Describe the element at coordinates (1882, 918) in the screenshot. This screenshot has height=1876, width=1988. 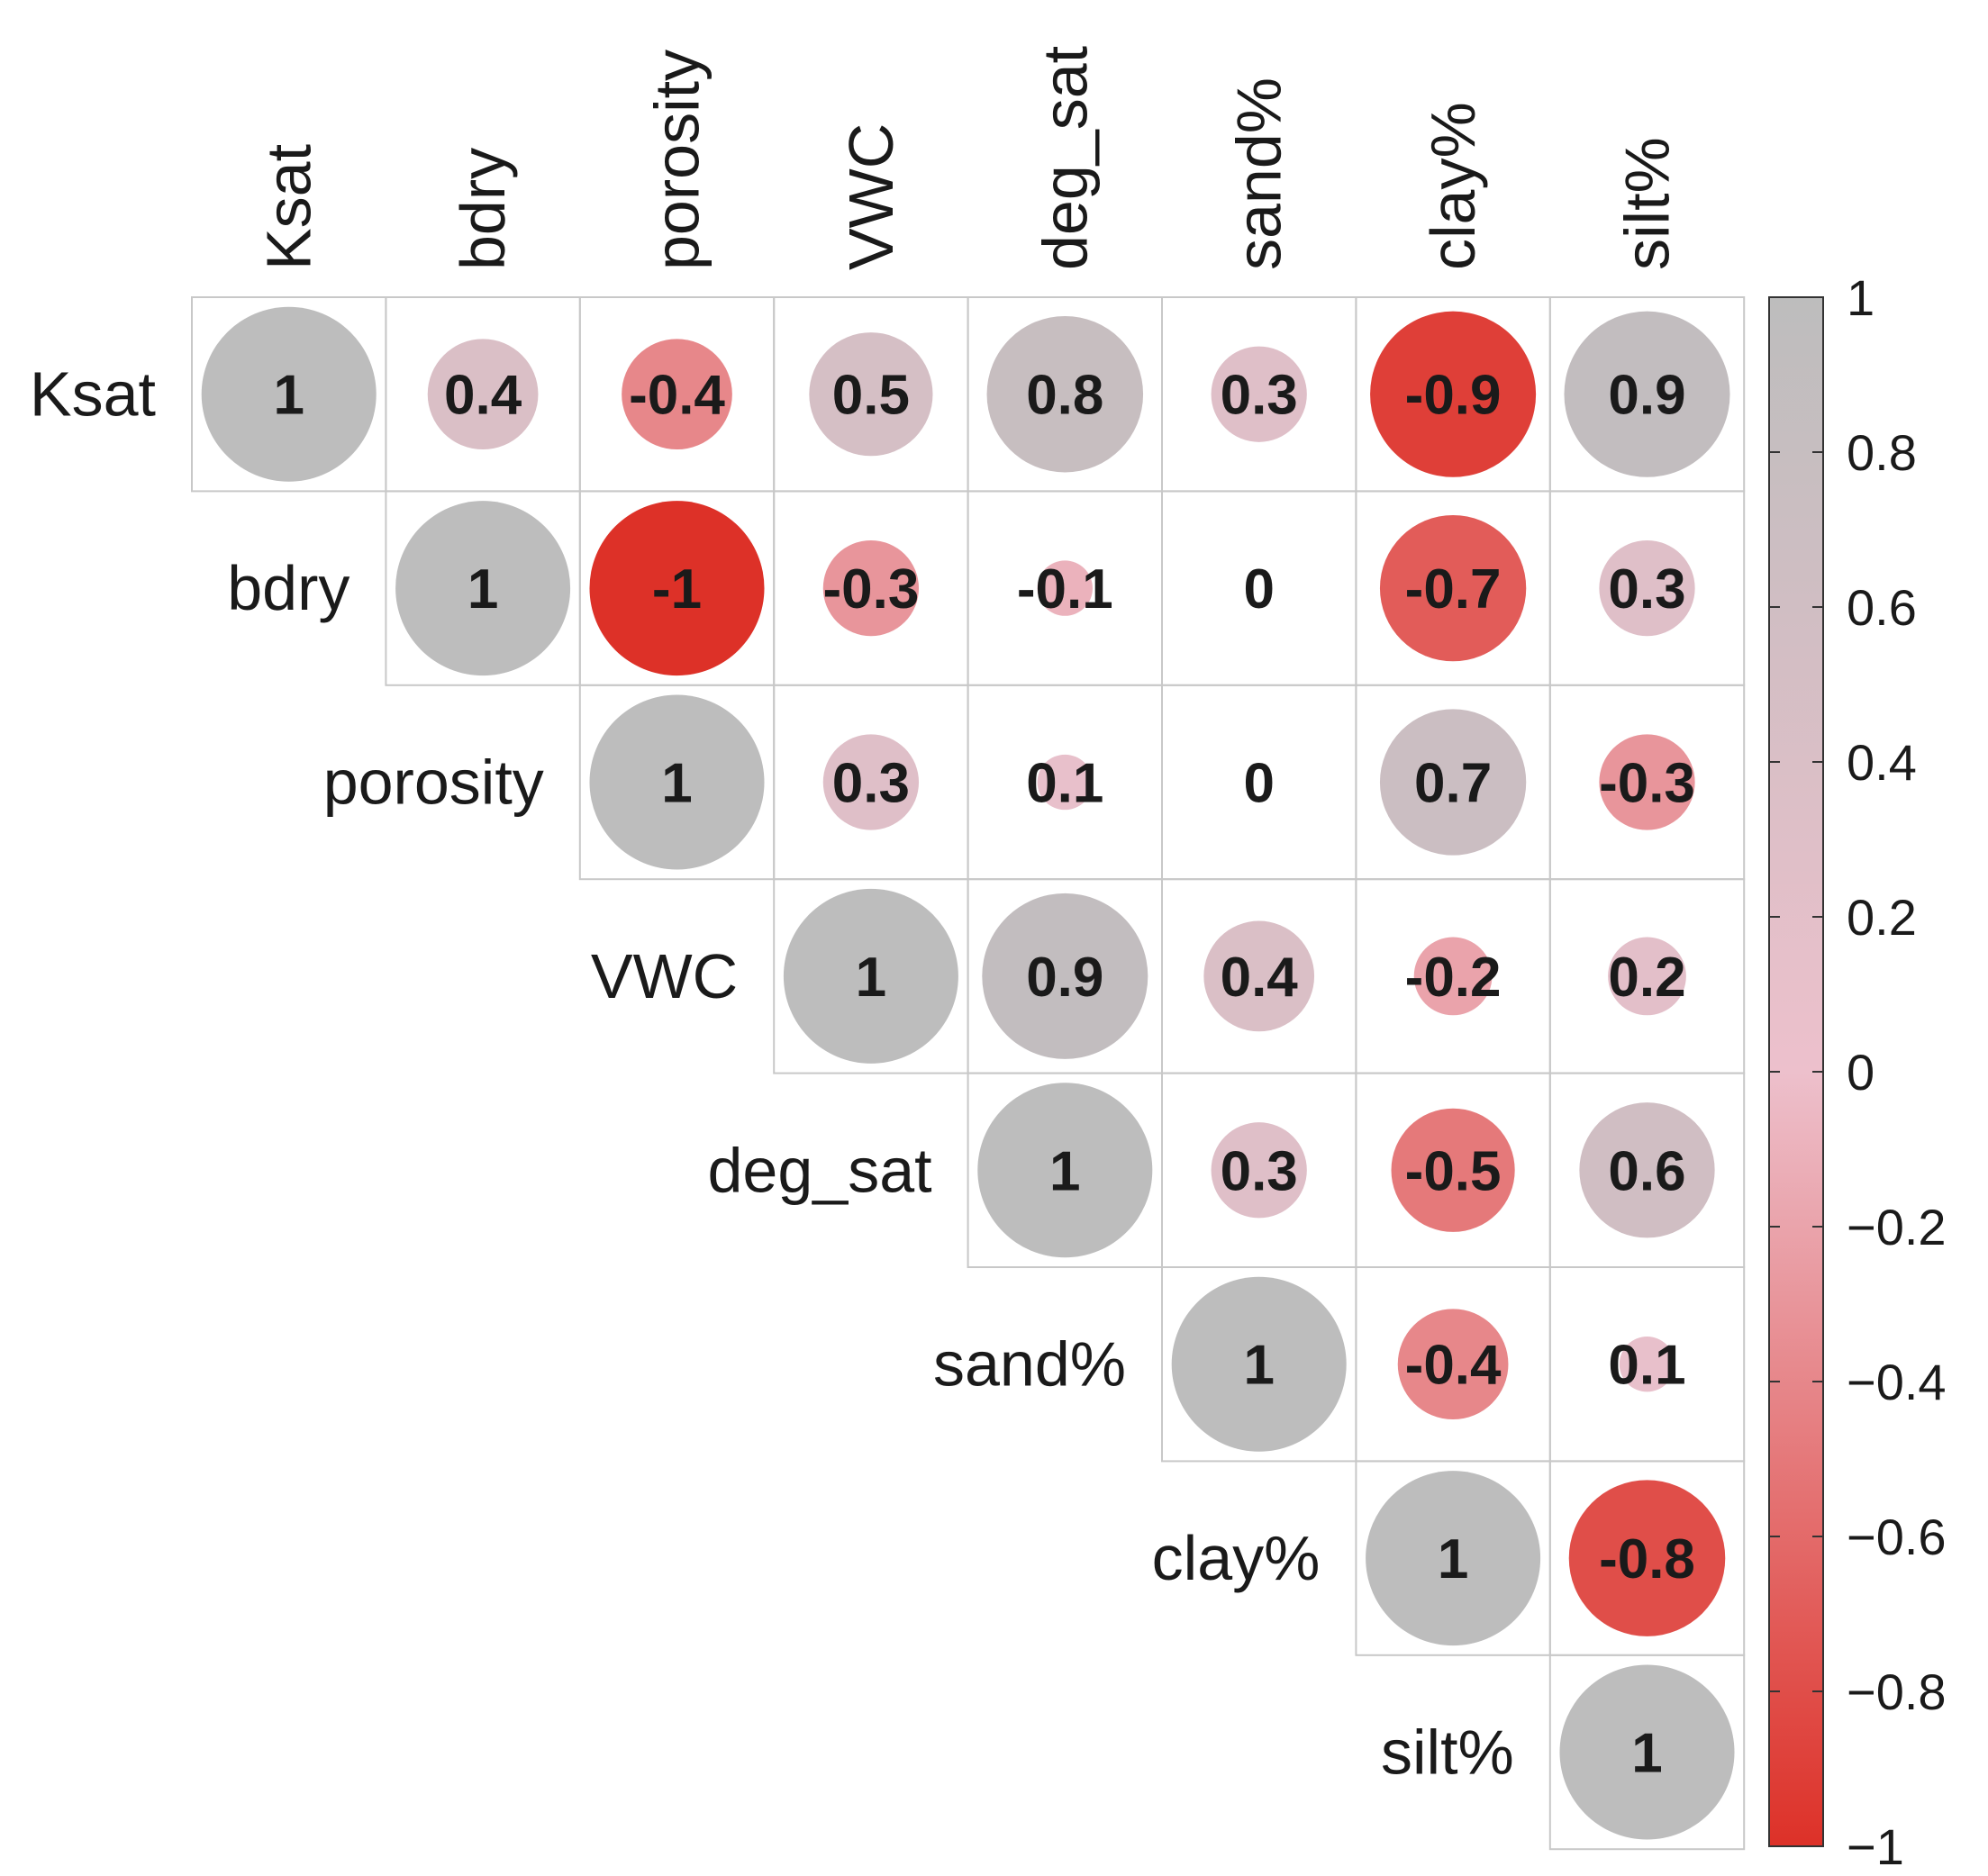
I see `colorbar-tick-label: 0.2` at that location.